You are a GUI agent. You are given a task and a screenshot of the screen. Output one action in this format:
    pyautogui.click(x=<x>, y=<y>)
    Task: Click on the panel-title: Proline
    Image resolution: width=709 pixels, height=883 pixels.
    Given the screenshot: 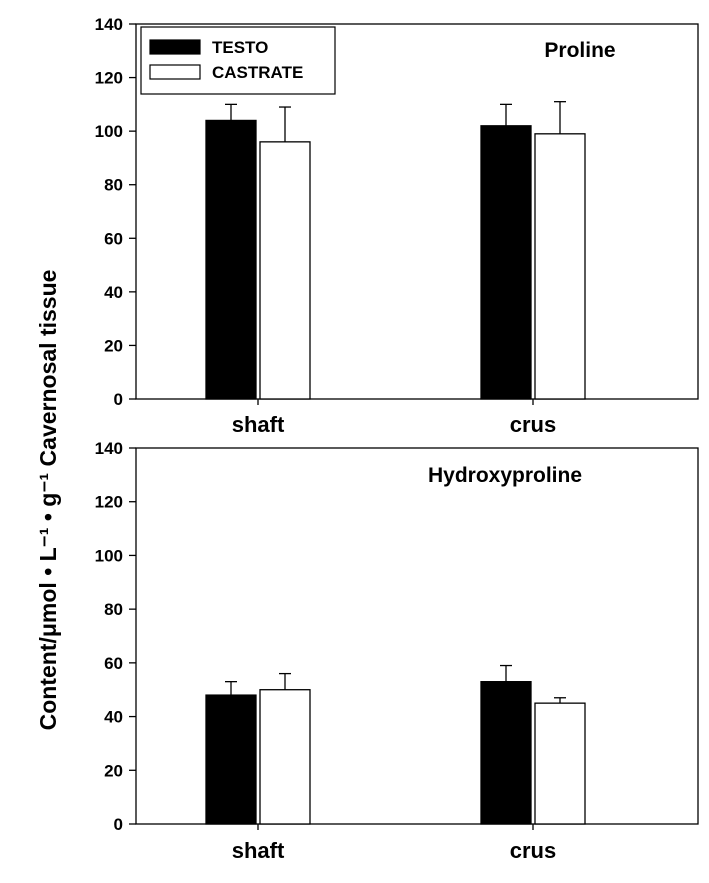 What is the action you would take?
    pyautogui.click(x=579, y=50)
    